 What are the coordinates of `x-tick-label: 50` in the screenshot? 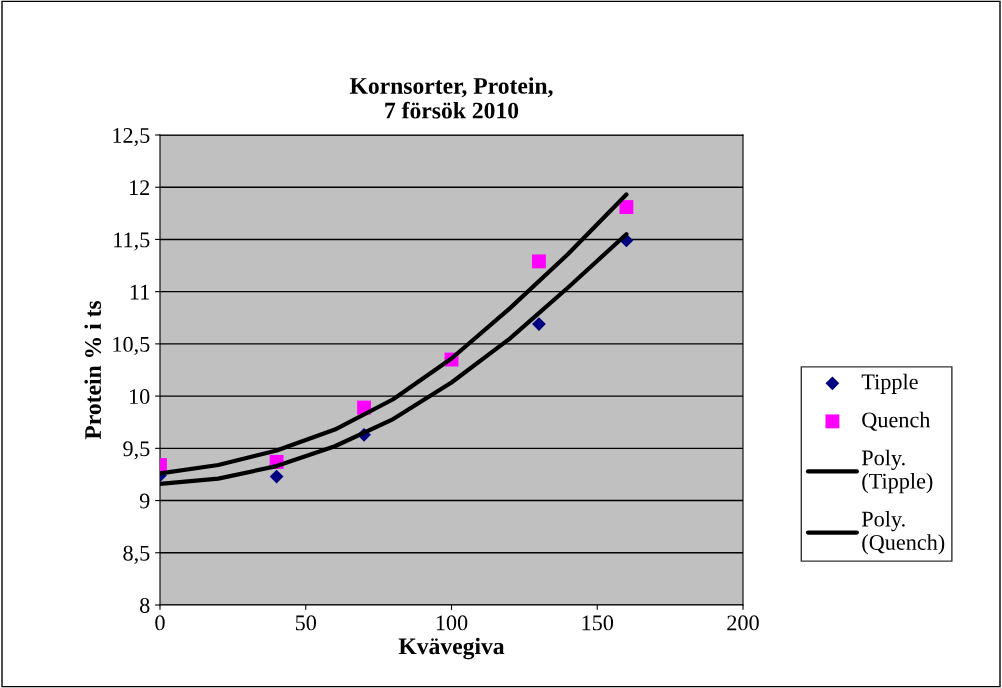 It's located at (306, 623).